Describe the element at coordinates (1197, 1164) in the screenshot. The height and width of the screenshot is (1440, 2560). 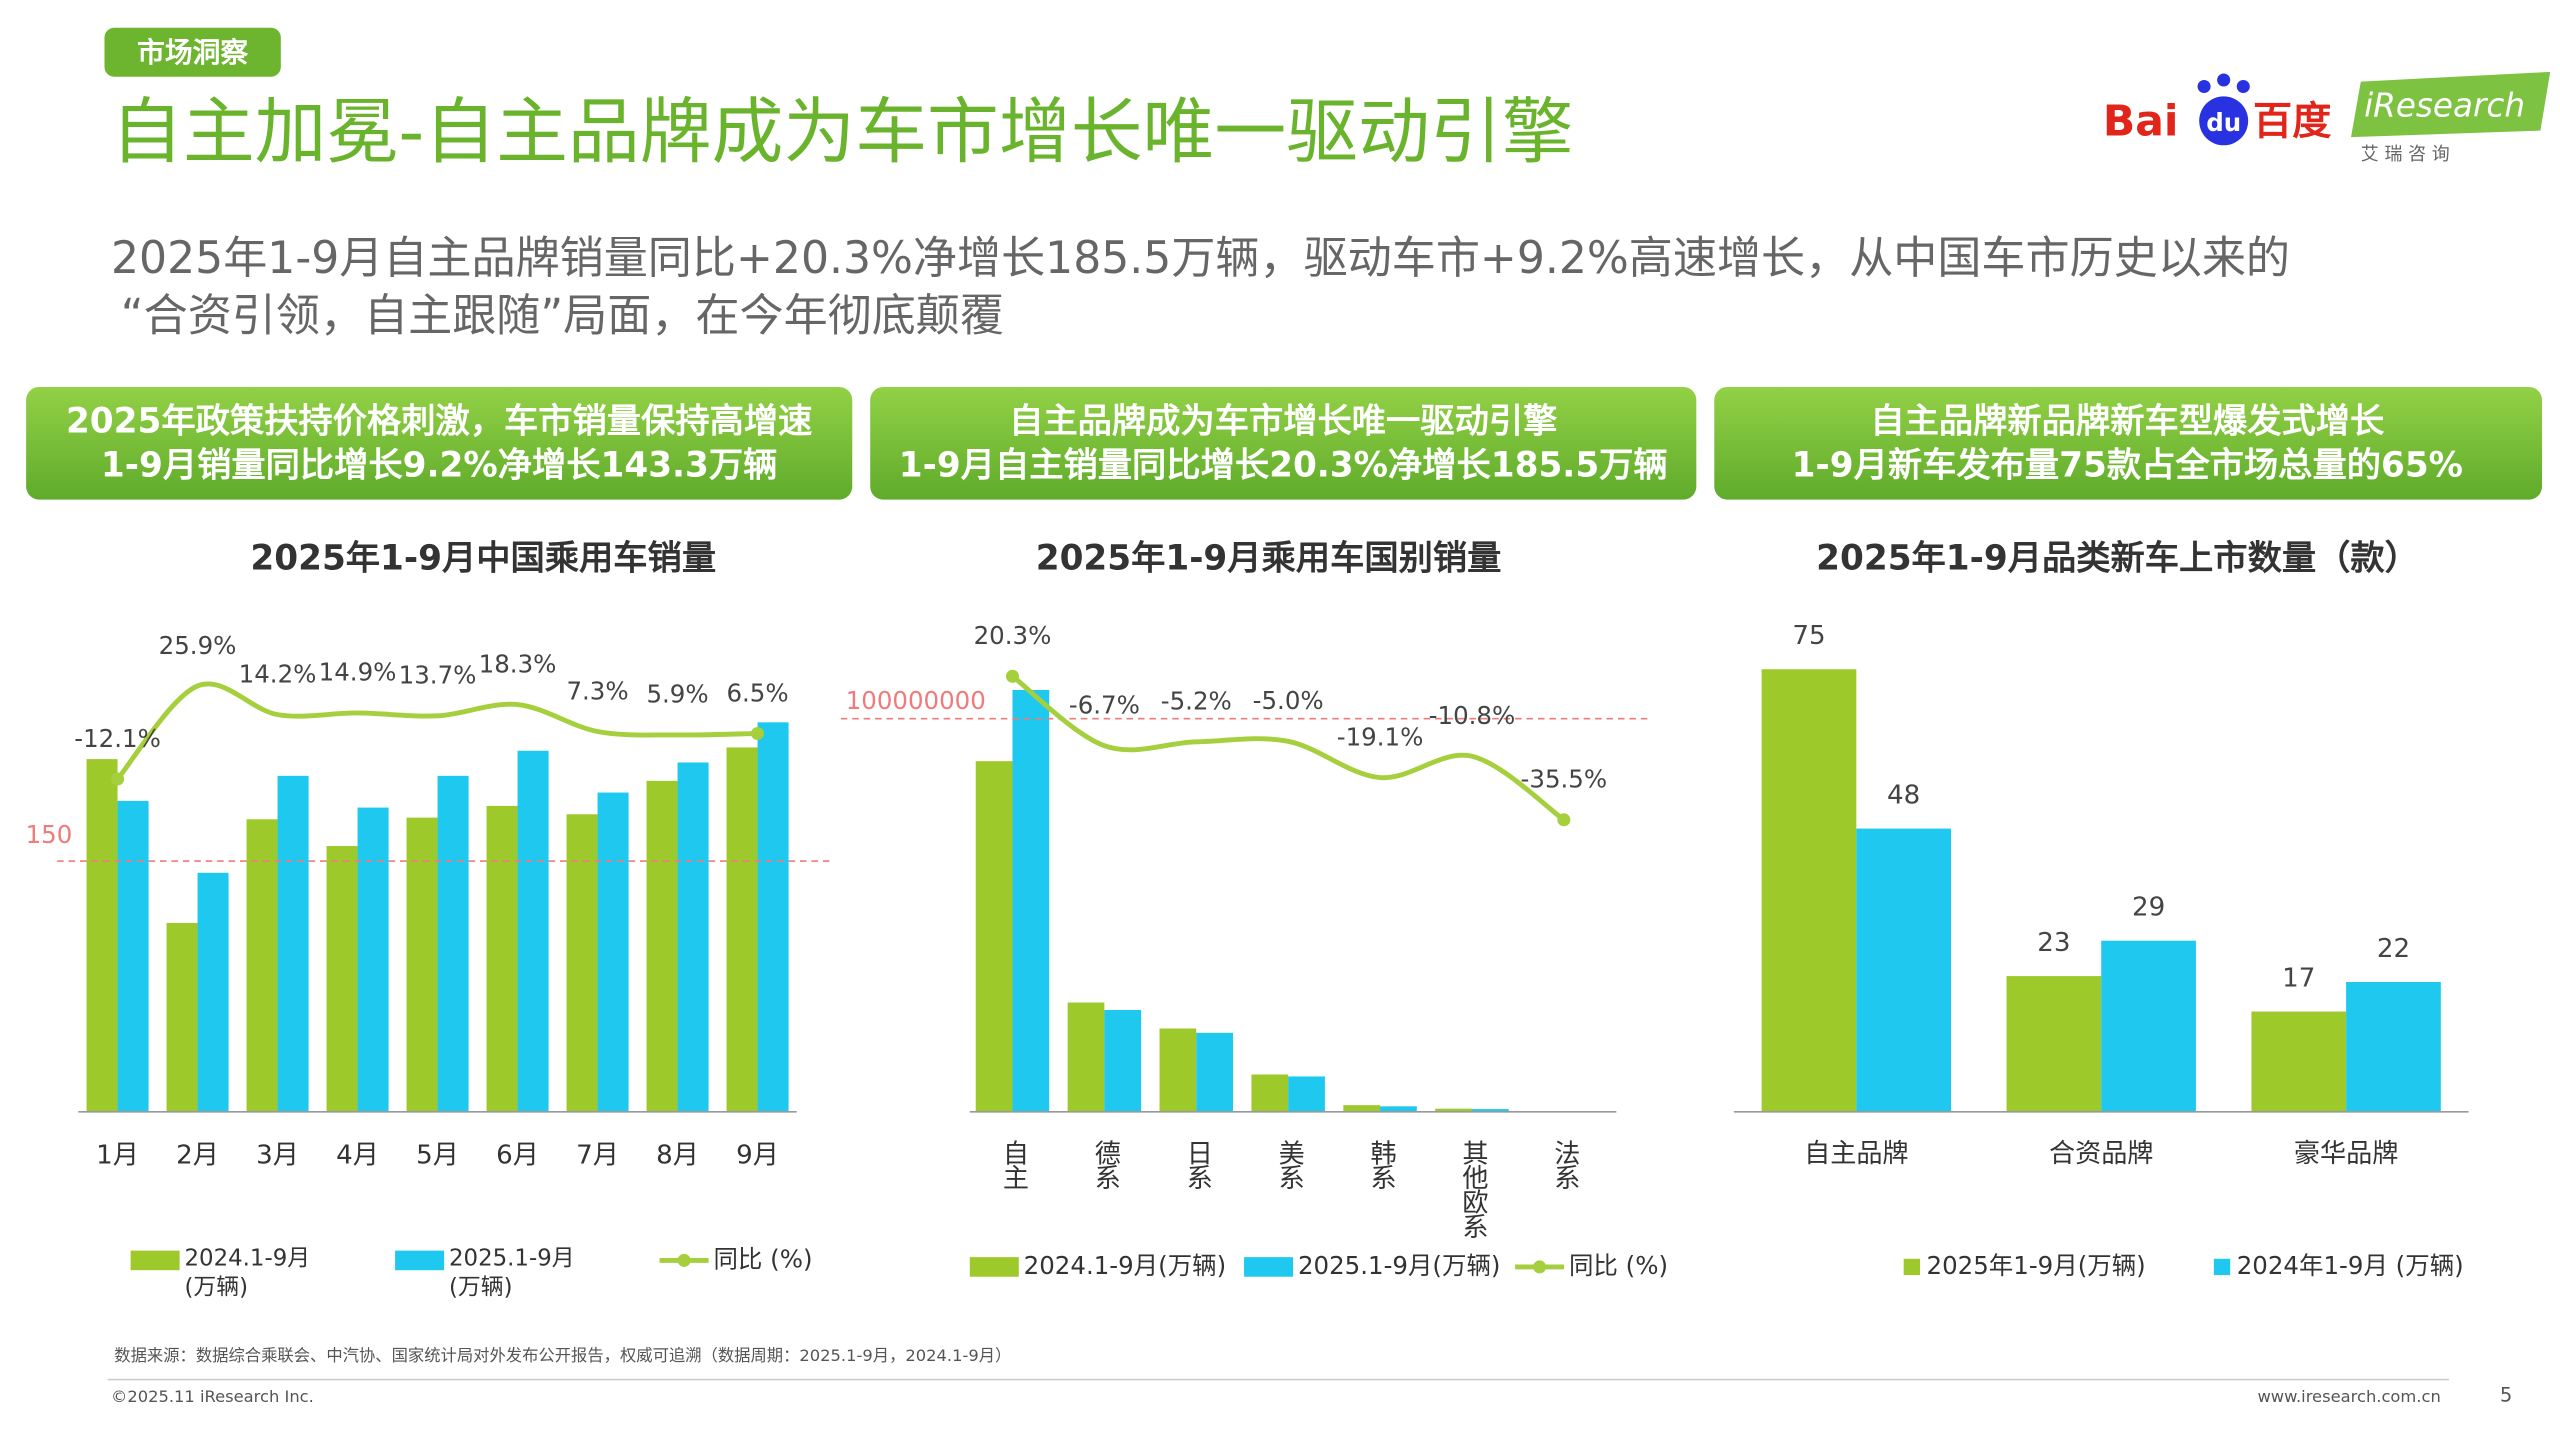
I see `x-tick-label: 日系` at that location.